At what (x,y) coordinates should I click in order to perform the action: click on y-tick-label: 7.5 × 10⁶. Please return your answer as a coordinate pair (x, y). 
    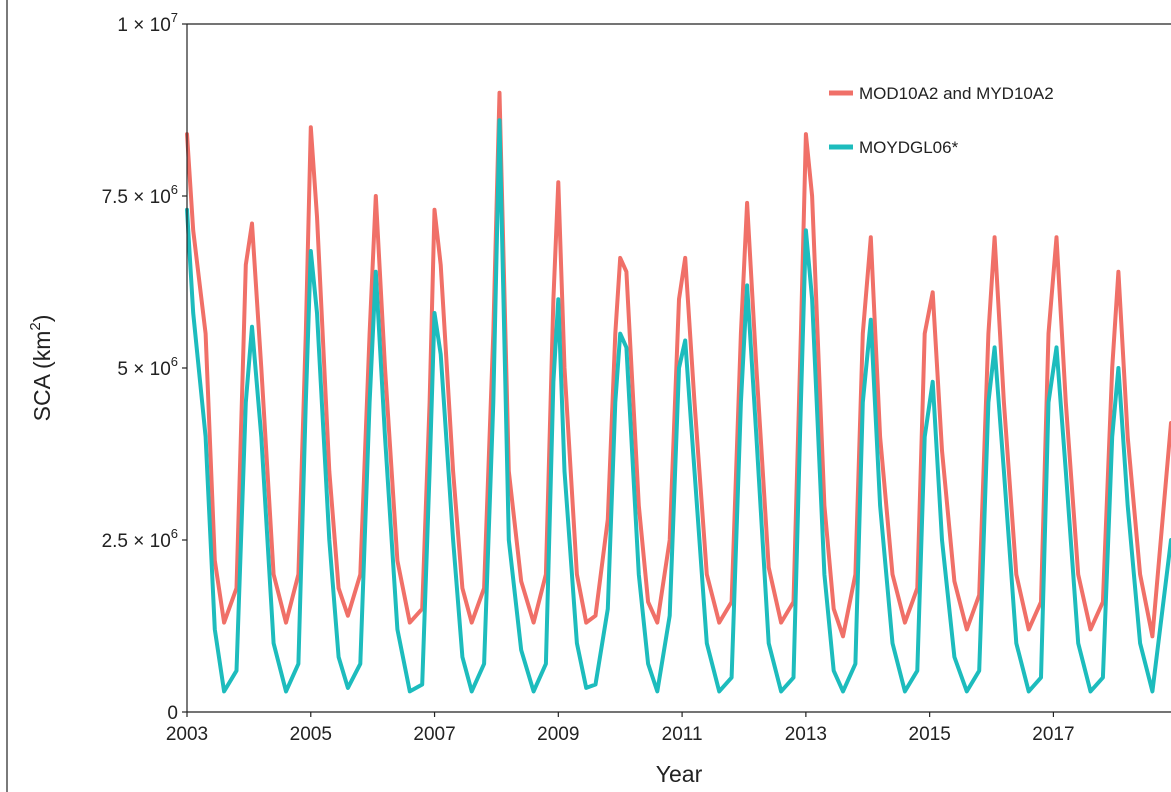
    Looking at the image, I should click on (140, 195).